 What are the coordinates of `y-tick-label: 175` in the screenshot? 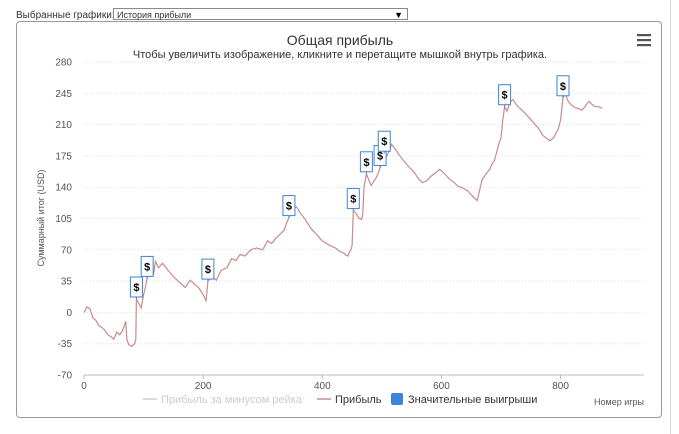 It's located at (63, 156).